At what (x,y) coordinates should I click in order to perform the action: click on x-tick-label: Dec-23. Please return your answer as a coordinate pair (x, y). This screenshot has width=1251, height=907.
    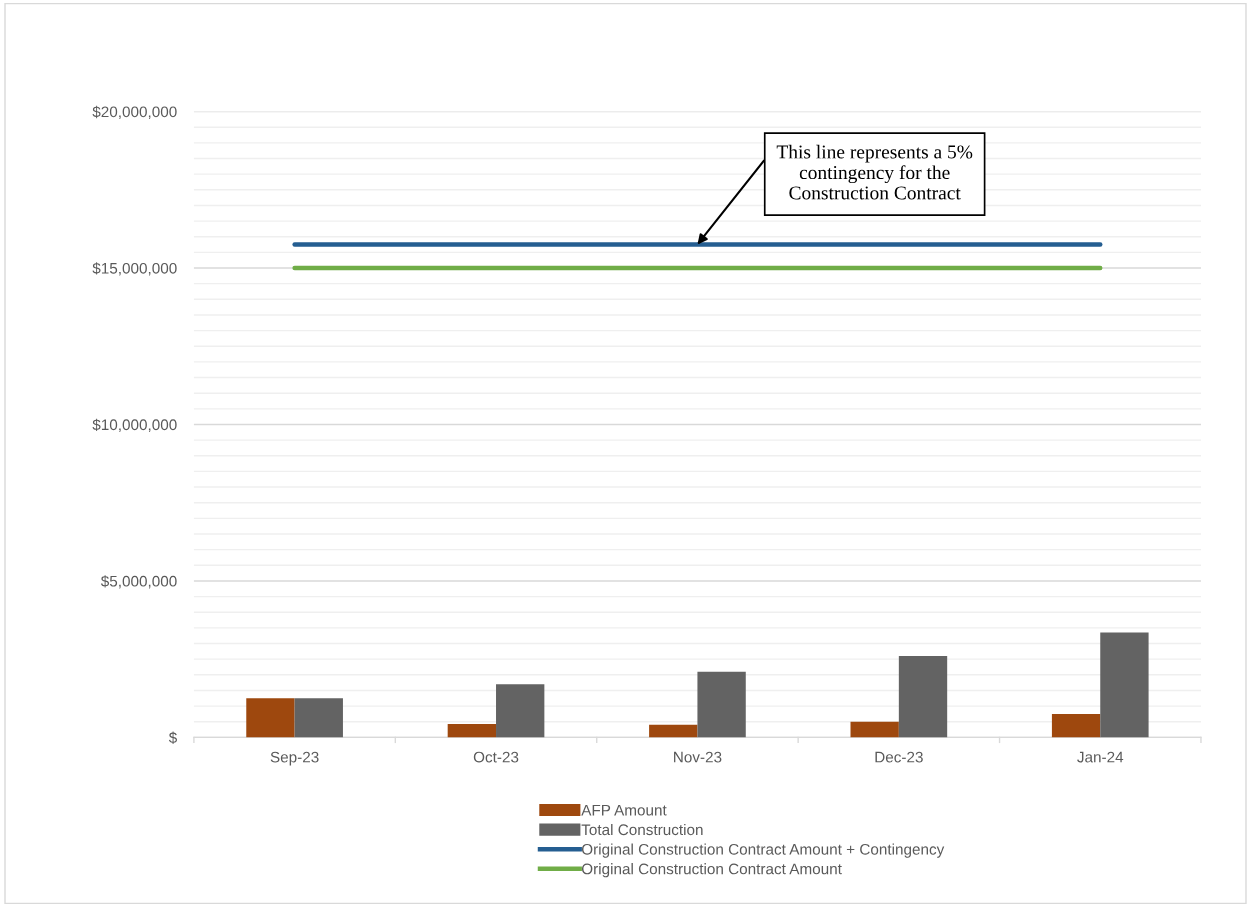
    Looking at the image, I should click on (899, 757).